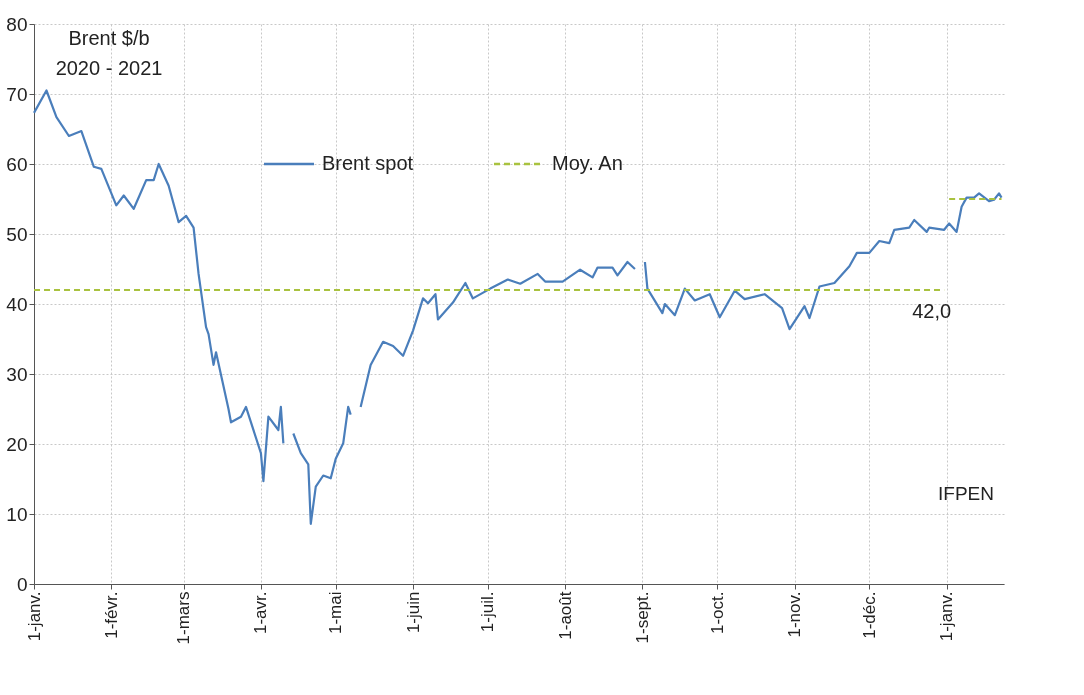 Image resolution: width=1084 pixels, height=695 pixels. What do you see at coordinates (184, 618) in the screenshot?
I see `x-tick-label: 1-mars` at bounding box center [184, 618].